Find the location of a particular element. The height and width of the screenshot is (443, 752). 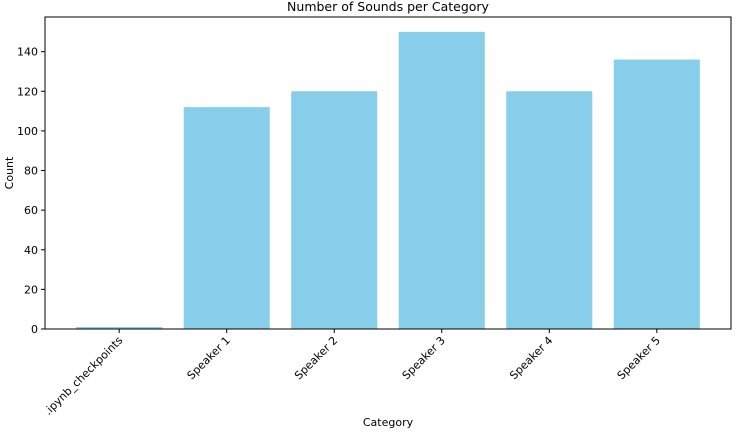

y-tick-label-5: 100 is located at coordinates (27, 131).